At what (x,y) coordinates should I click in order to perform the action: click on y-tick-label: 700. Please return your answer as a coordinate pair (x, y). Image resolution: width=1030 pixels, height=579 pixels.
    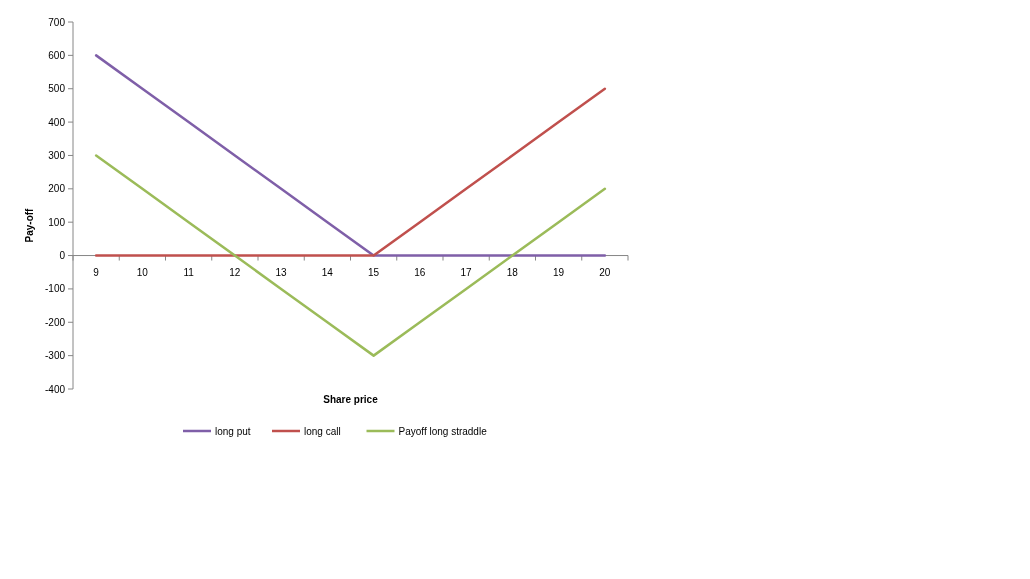
    Looking at the image, I should click on (57, 22).